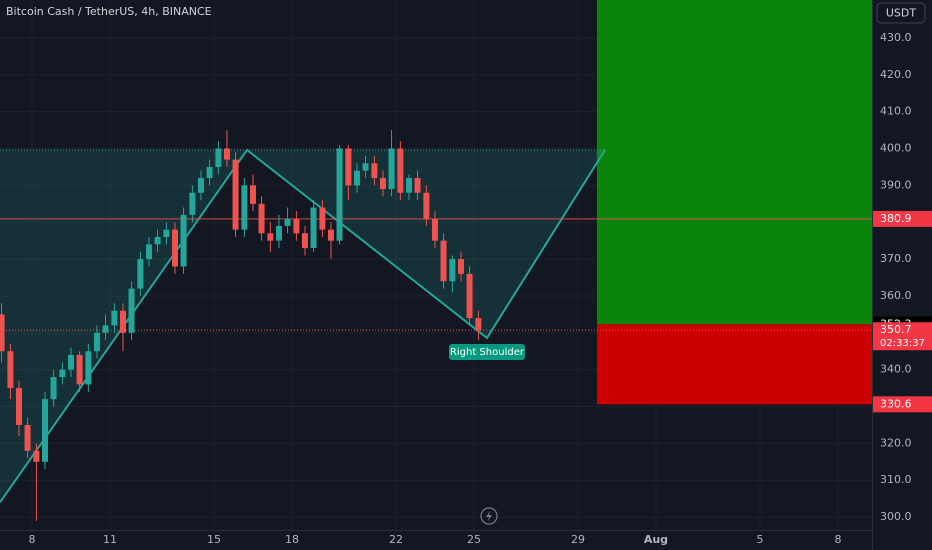 Image resolution: width=932 pixels, height=550 pixels. What do you see at coordinates (110, 539) in the screenshot?
I see `x-tick-label: 11` at bounding box center [110, 539].